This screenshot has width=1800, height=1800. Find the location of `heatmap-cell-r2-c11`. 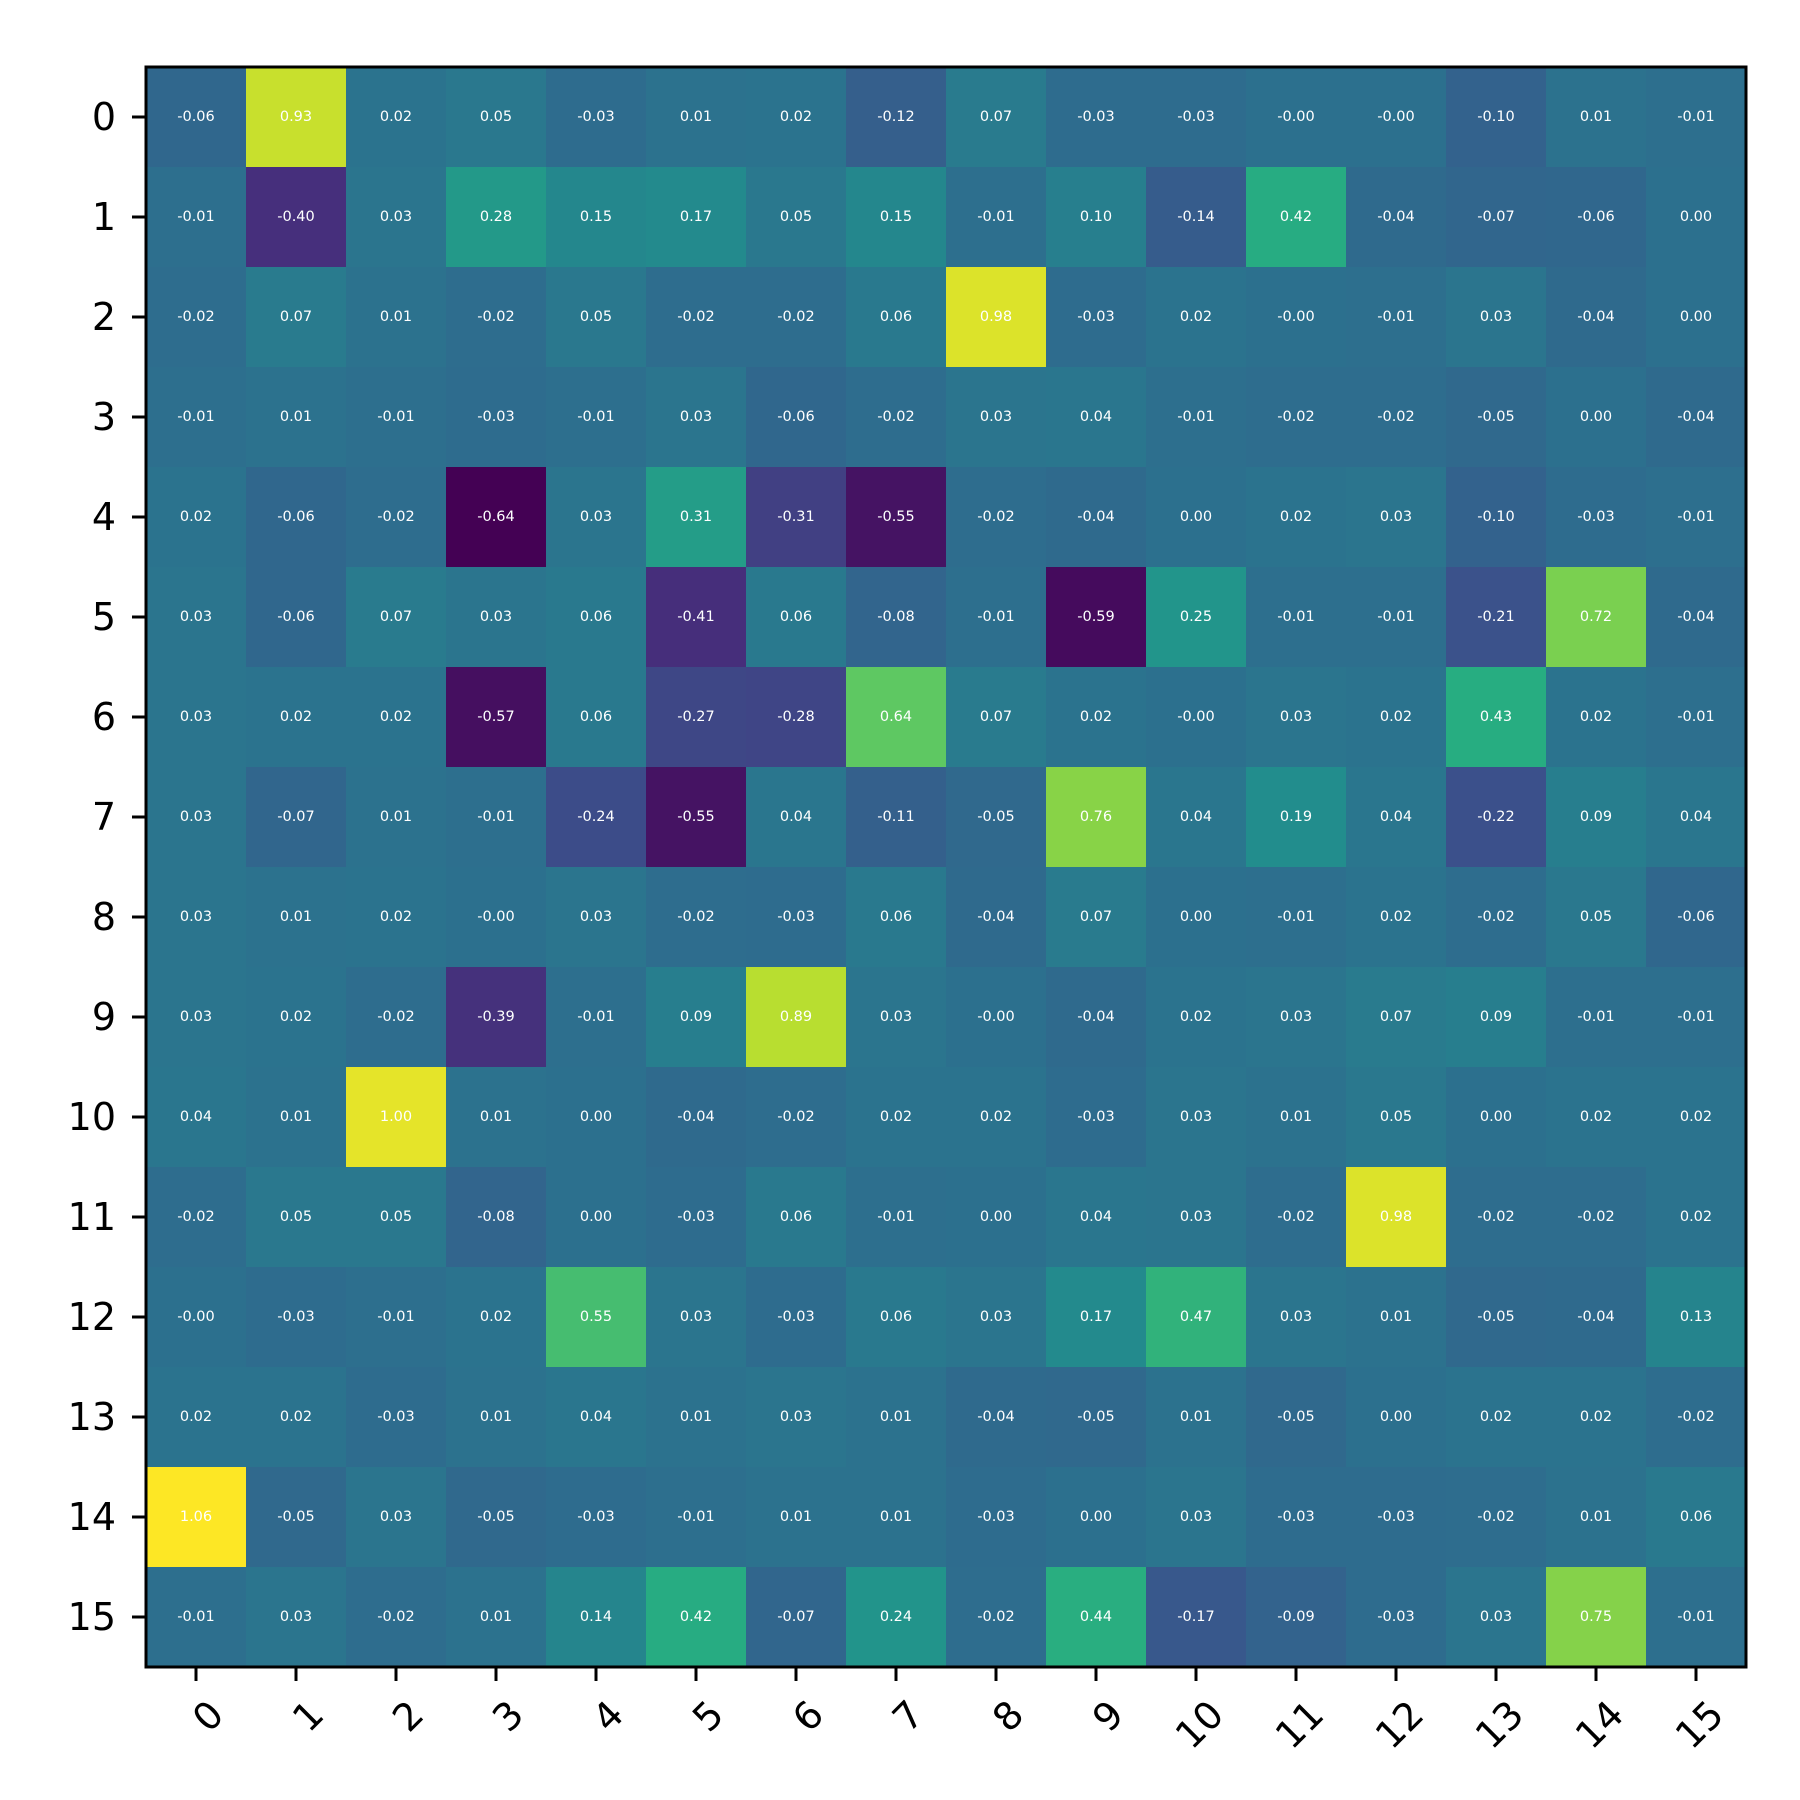

heatmap-cell-r2-c11 is located at coordinates (1296, 317).